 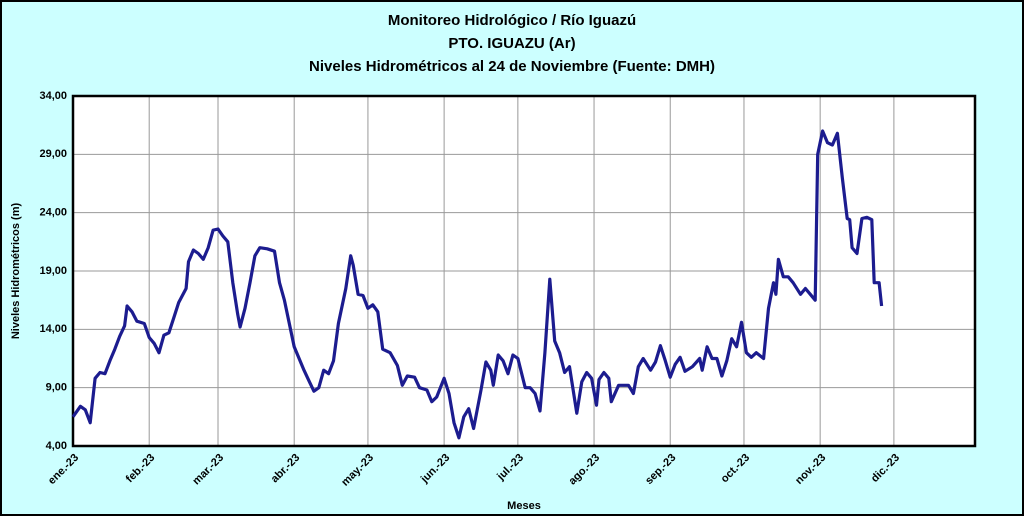 What do you see at coordinates (53, 329) in the screenshot?
I see `y-tick-label: 14,00` at bounding box center [53, 329].